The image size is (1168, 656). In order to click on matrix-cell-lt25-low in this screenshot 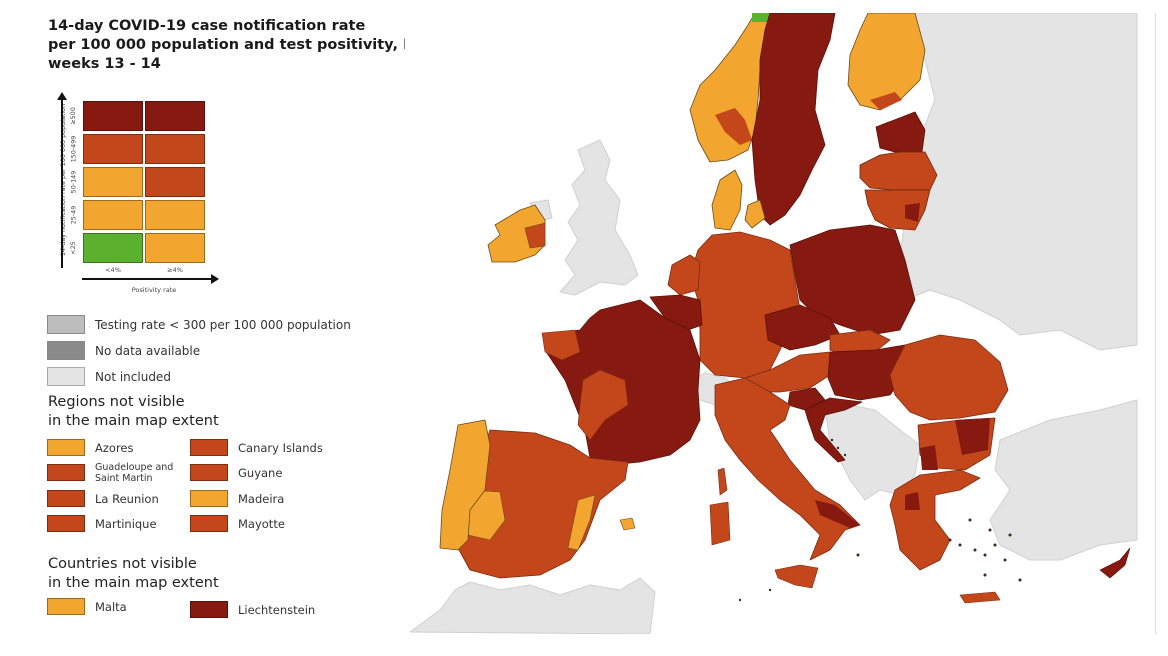, I will do `click(113, 248)`.